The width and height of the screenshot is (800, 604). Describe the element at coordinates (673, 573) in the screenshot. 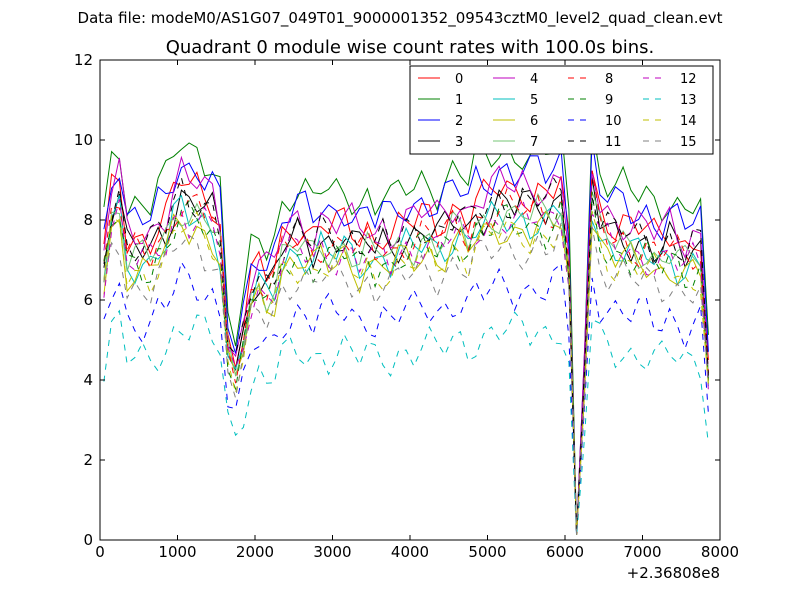

I see `x-offset-label: +2.36808e8` at that location.